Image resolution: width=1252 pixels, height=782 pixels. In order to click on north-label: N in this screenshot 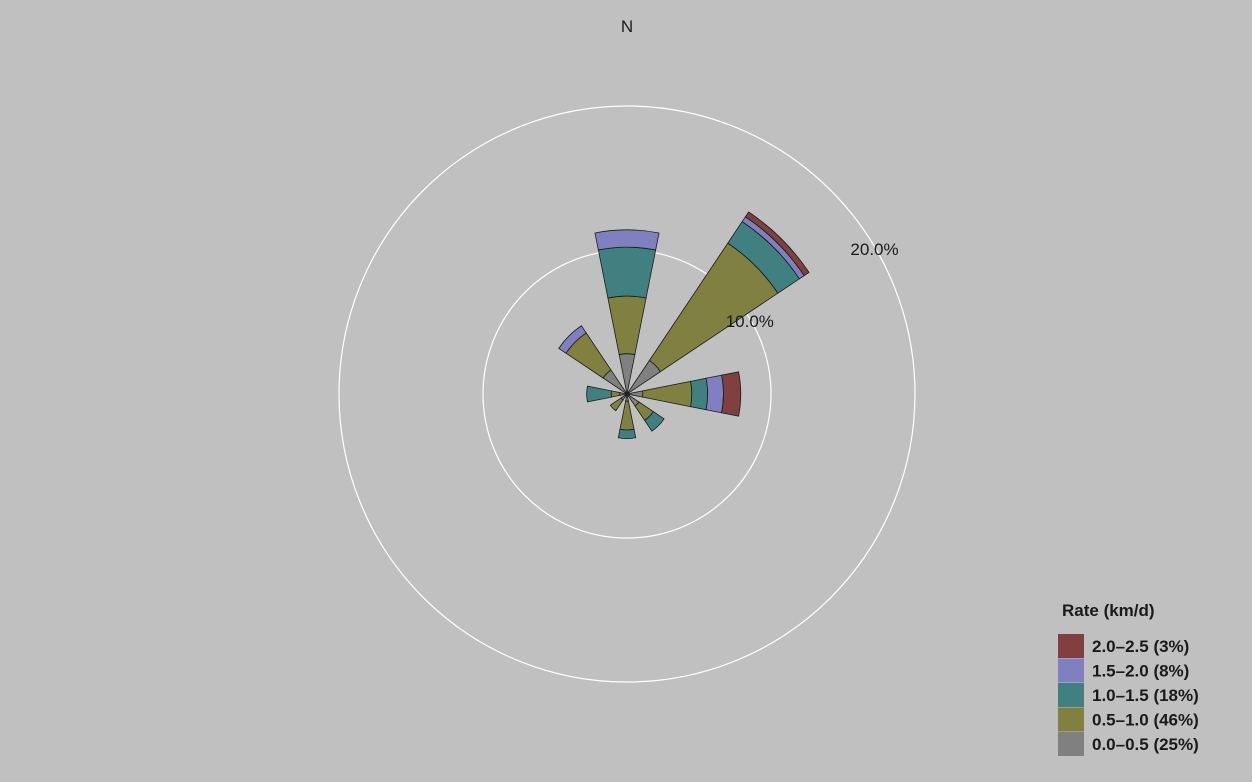, I will do `click(627, 26)`.